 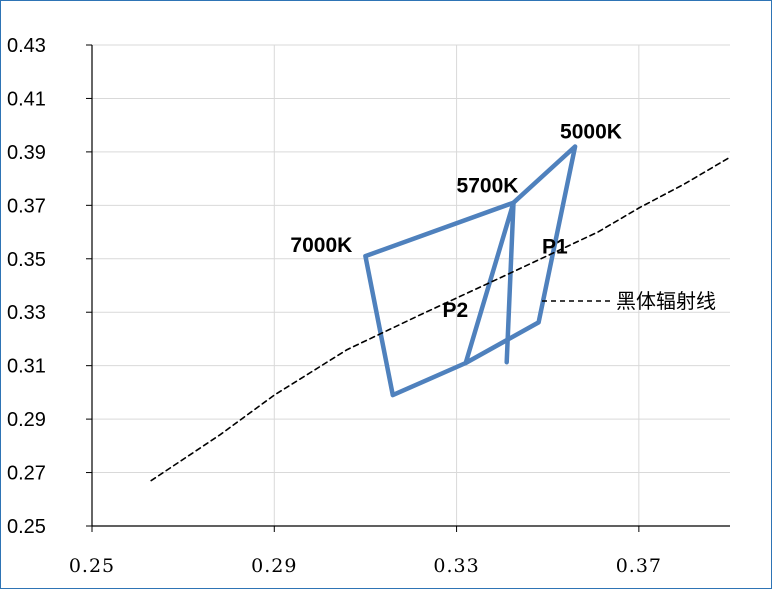 I want to click on x-tick-label: 0.37, so click(x=639, y=566).